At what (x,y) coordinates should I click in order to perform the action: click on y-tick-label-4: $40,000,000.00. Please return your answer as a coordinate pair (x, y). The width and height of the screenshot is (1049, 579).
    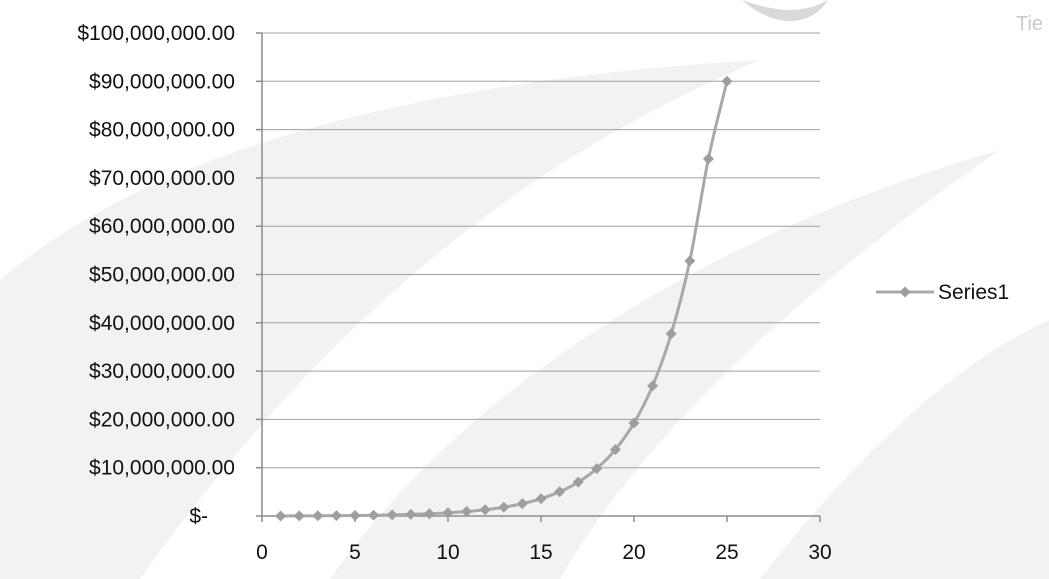
    Looking at the image, I should click on (162, 323).